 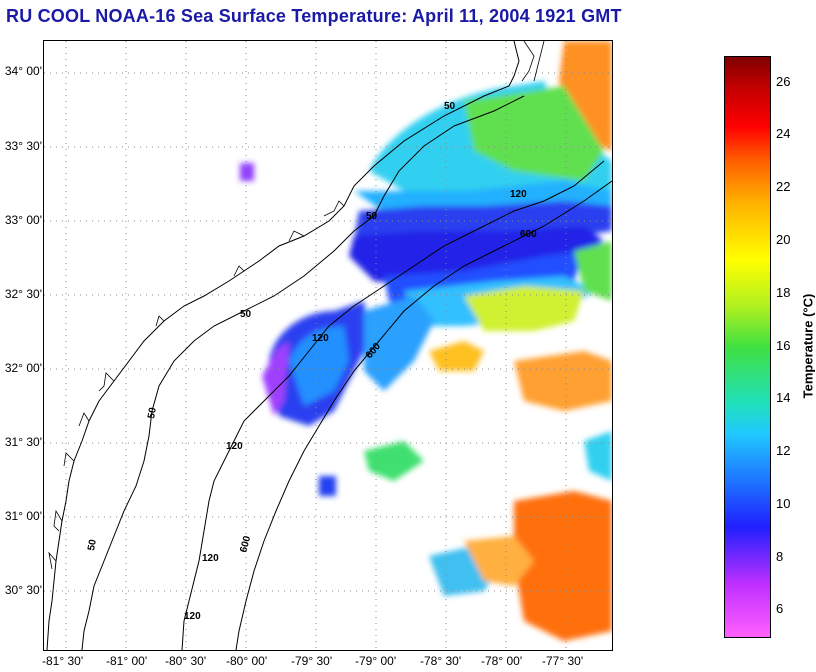 I want to click on latitude-label: 32° 30', so click(x=23, y=294).